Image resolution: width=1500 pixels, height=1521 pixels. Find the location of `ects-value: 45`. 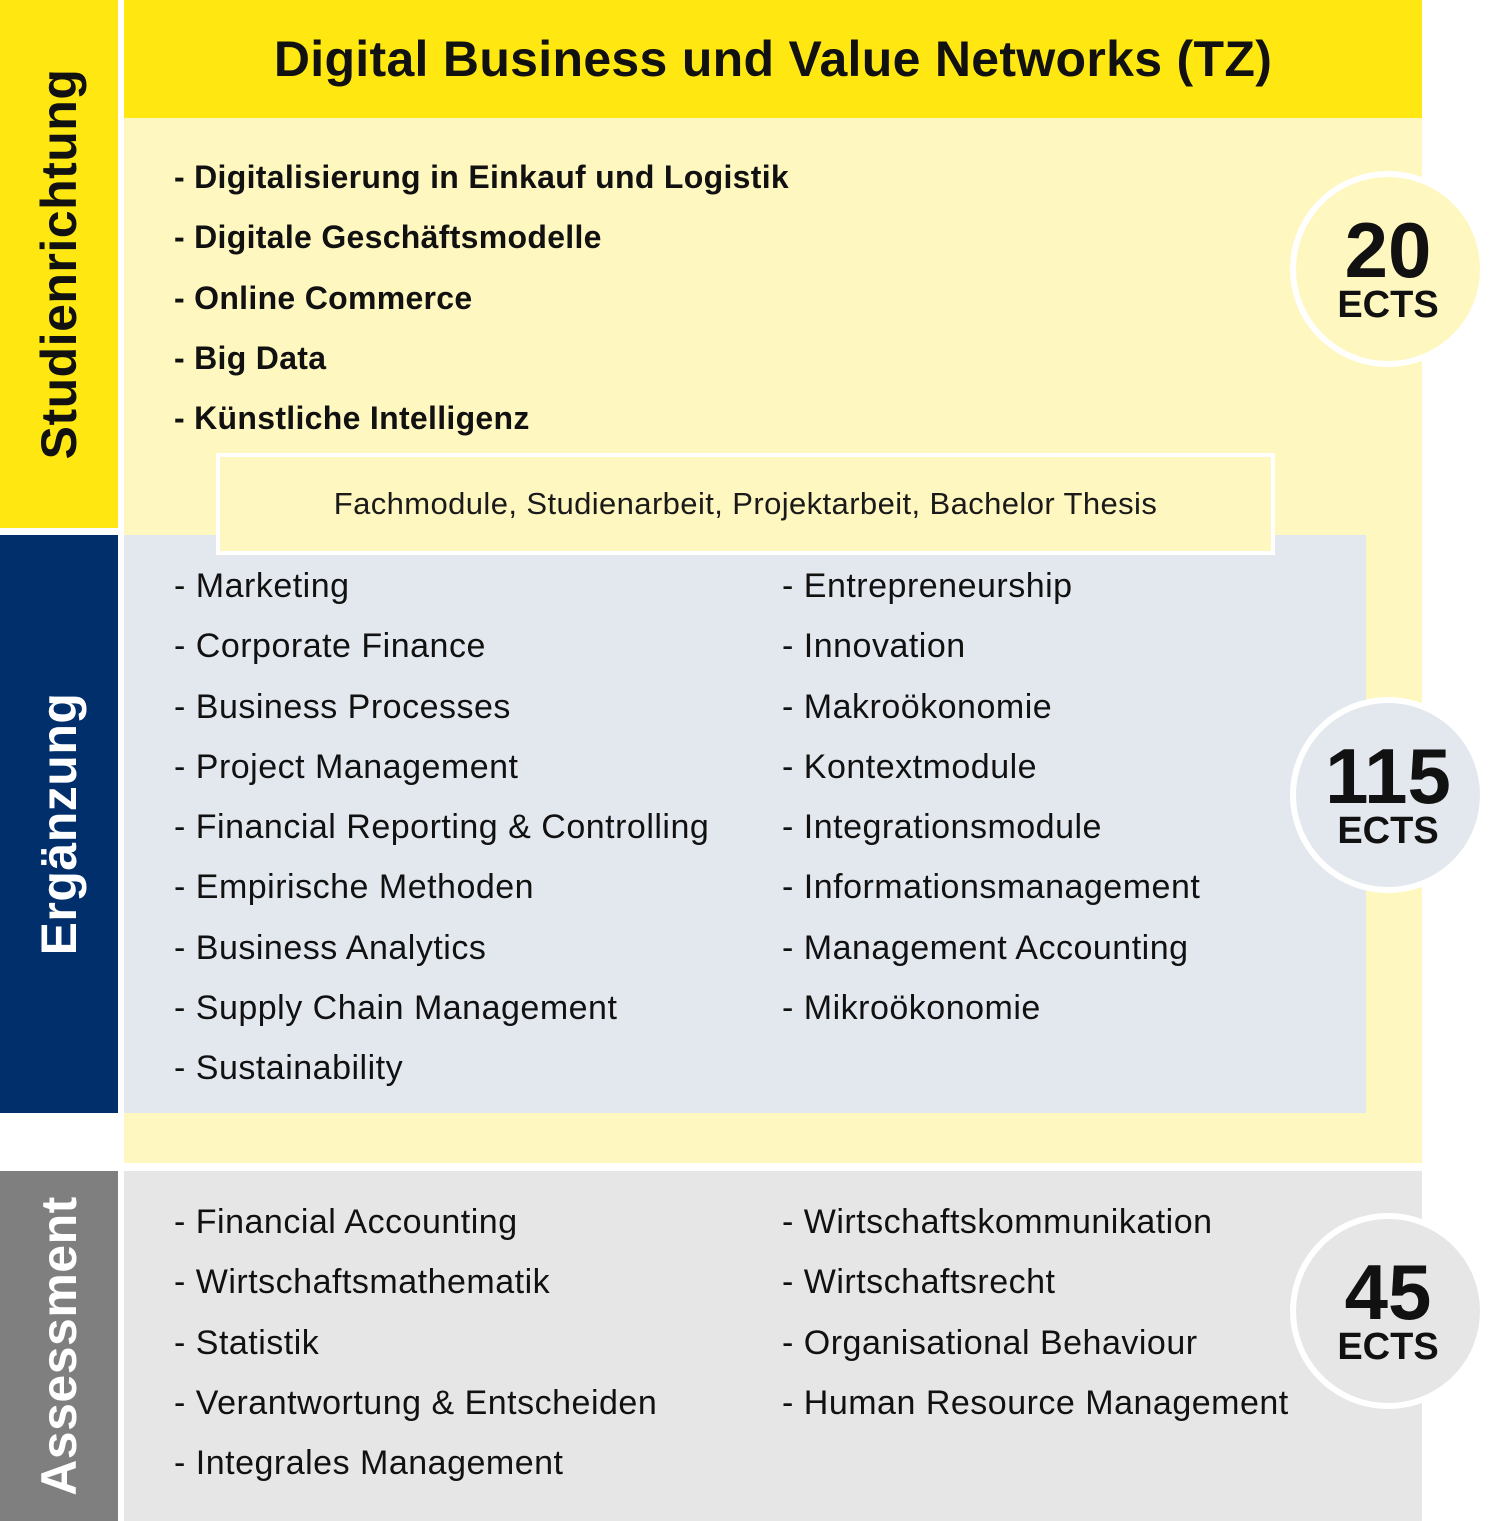

ects-value: 45 is located at coordinates (1388, 1292).